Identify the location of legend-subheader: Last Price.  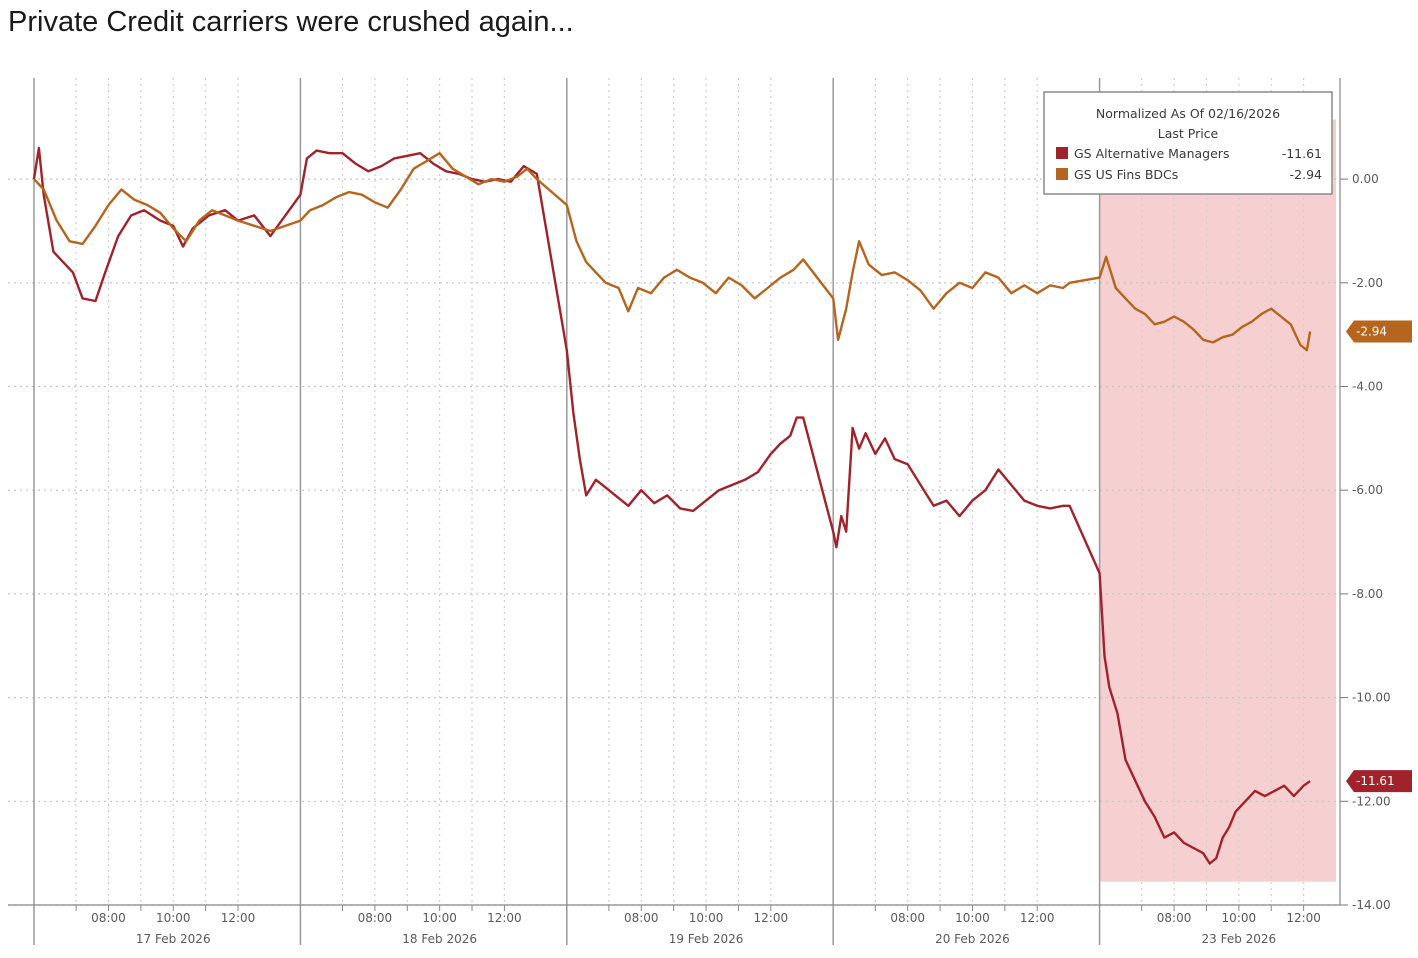
(1188, 133).